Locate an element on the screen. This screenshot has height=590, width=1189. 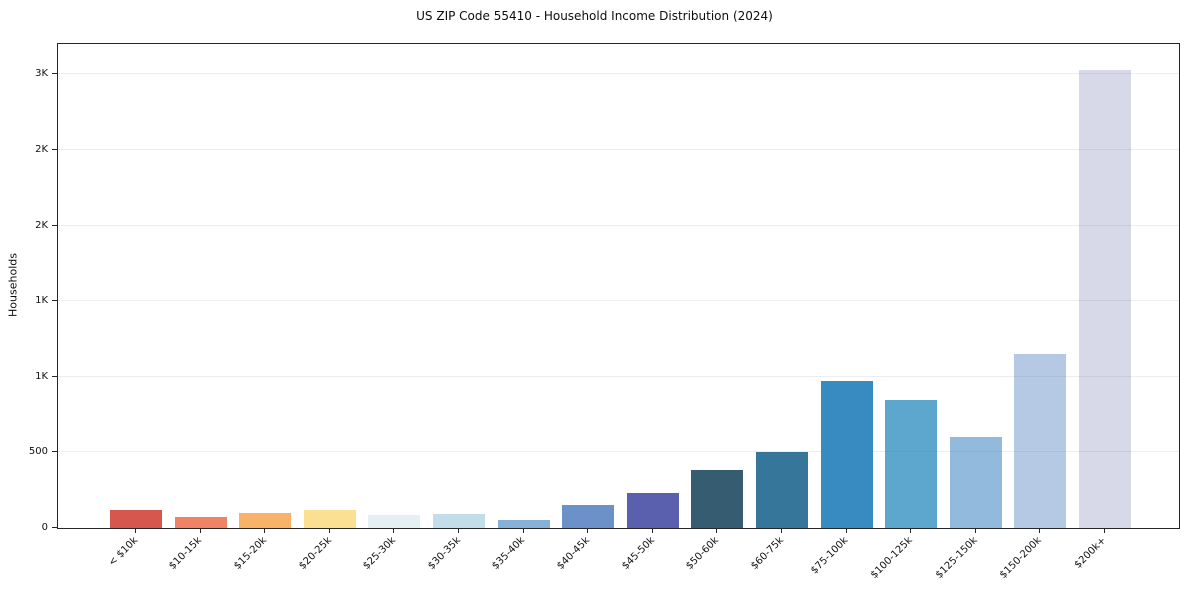
x-tick-label: $15-20k is located at coordinates (250, 553).